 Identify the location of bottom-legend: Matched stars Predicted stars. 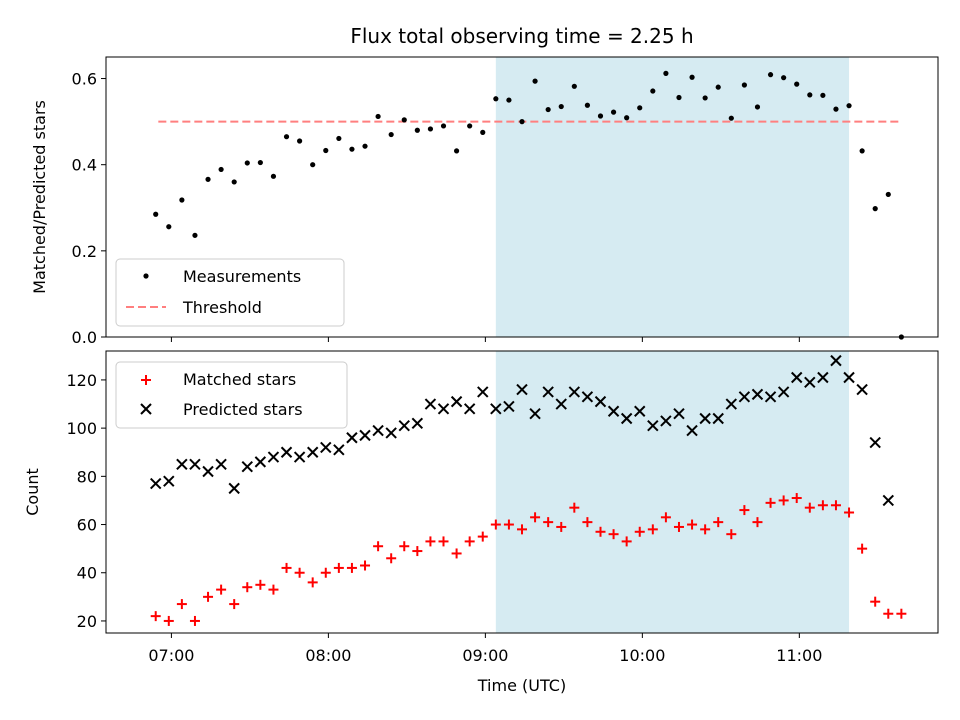
(231, 395).